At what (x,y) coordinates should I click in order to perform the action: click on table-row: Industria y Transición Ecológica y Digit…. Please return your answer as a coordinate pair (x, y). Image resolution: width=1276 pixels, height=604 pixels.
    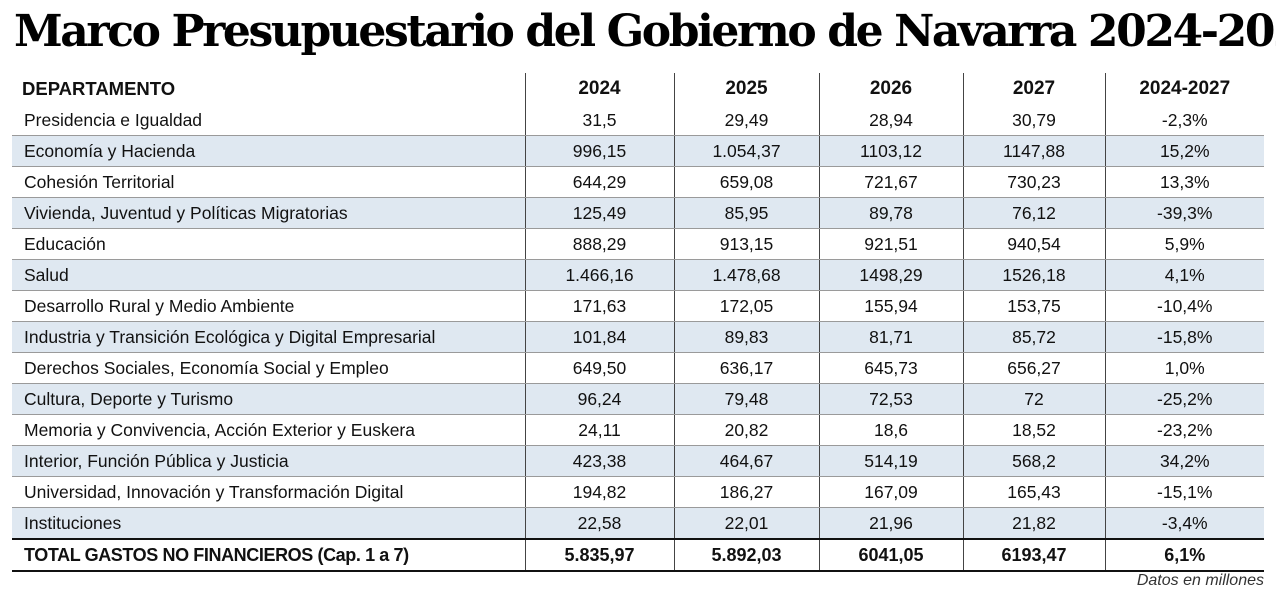
    Looking at the image, I should click on (638, 337).